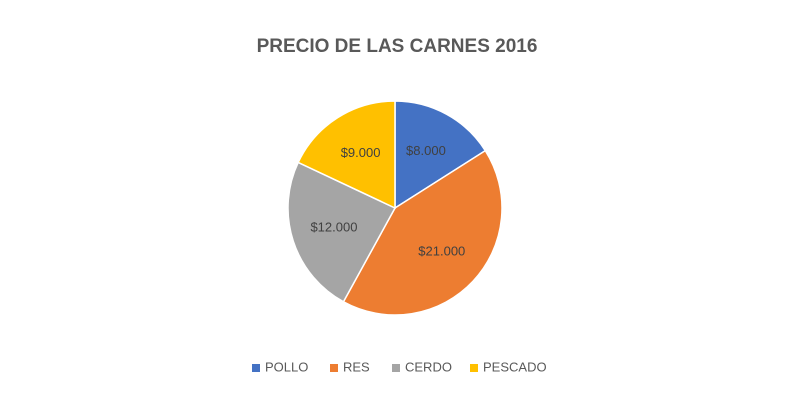 Image resolution: width=800 pixels, height=400 pixels. What do you see at coordinates (515, 366) in the screenshot?
I see `legend-label: PESCADO` at bounding box center [515, 366].